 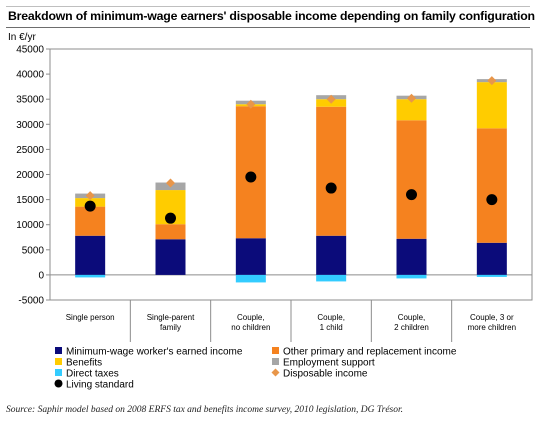 What do you see at coordinates (370, 352) in the screenshot?
I see `legend-label: Other primary and replacement income` at bounding box center [370, 352].